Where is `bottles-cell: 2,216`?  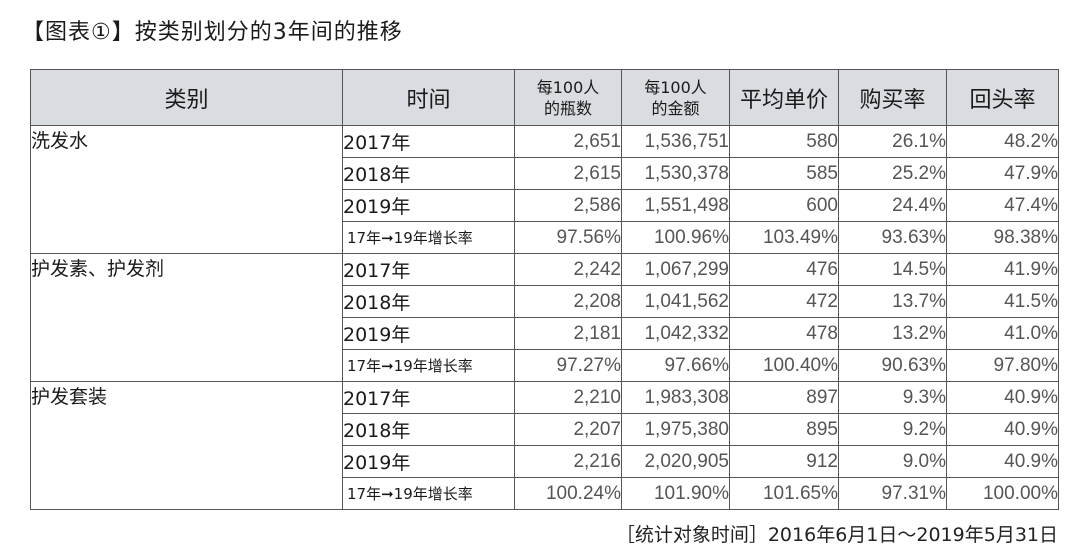
bottles-cell: 2,216 is located at coordinates (568, 461).